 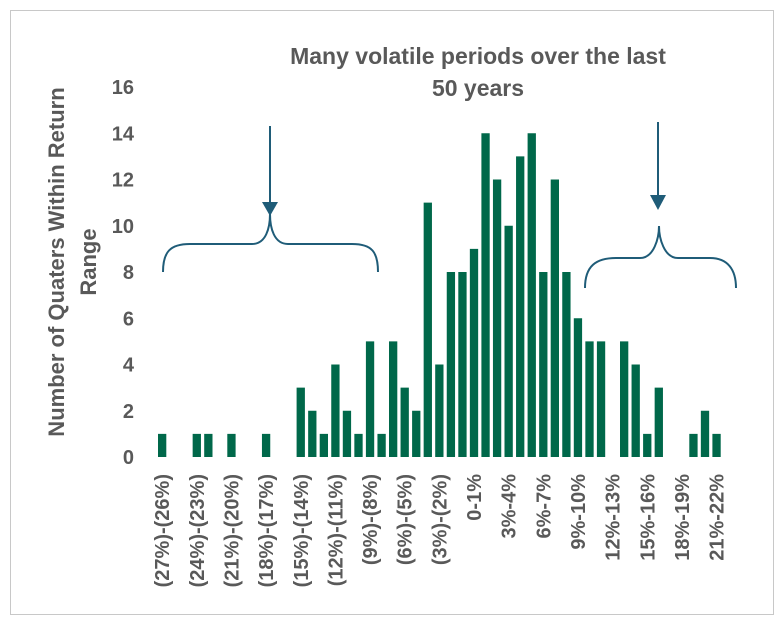 I want to click on y-tick-label: 2, so click(x=128, y=412).